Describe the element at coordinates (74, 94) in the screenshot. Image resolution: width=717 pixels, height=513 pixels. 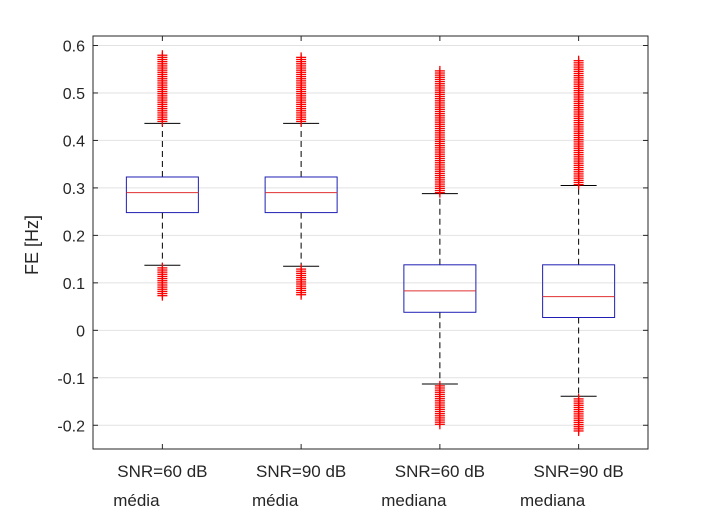
I see `y-tick-label: 0.5` at that location.